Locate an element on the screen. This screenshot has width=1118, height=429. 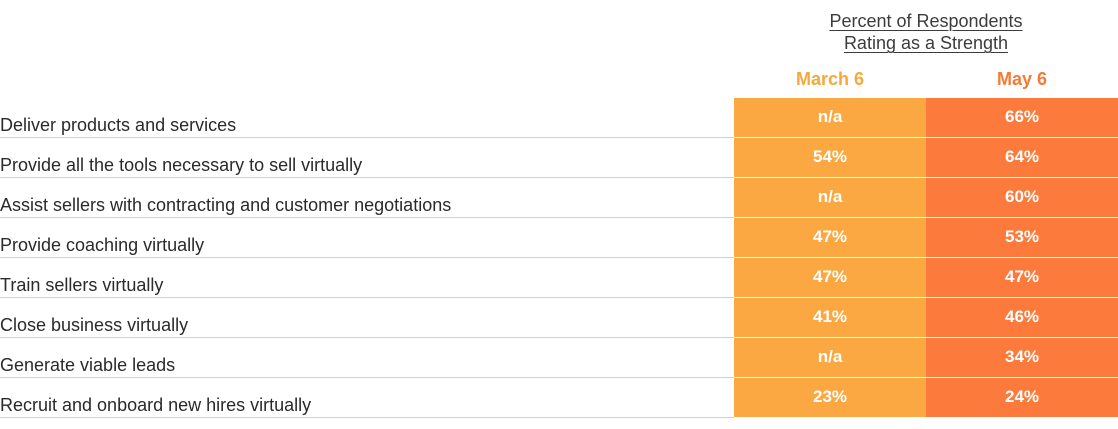
header-title-line-2: Rating as a Strength is located at coordinates (926, 43).